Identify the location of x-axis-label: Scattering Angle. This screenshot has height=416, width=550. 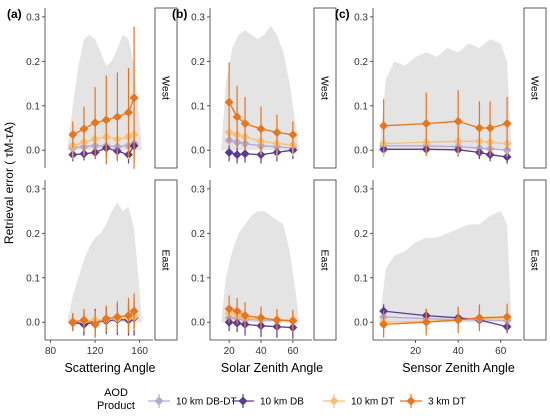
(109, 368).